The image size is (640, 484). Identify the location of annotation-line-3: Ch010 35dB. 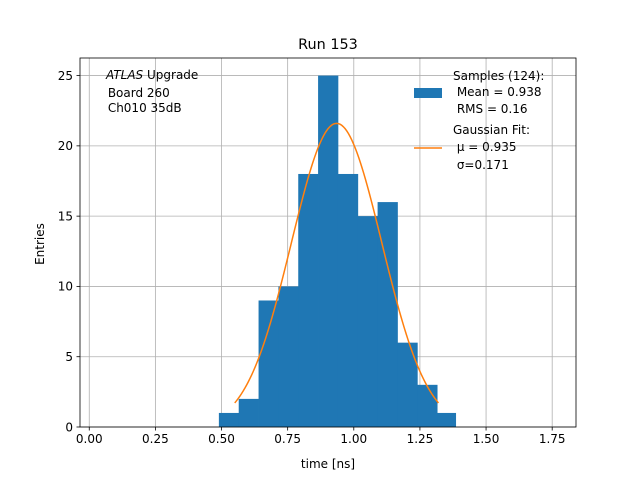
(143, 108).